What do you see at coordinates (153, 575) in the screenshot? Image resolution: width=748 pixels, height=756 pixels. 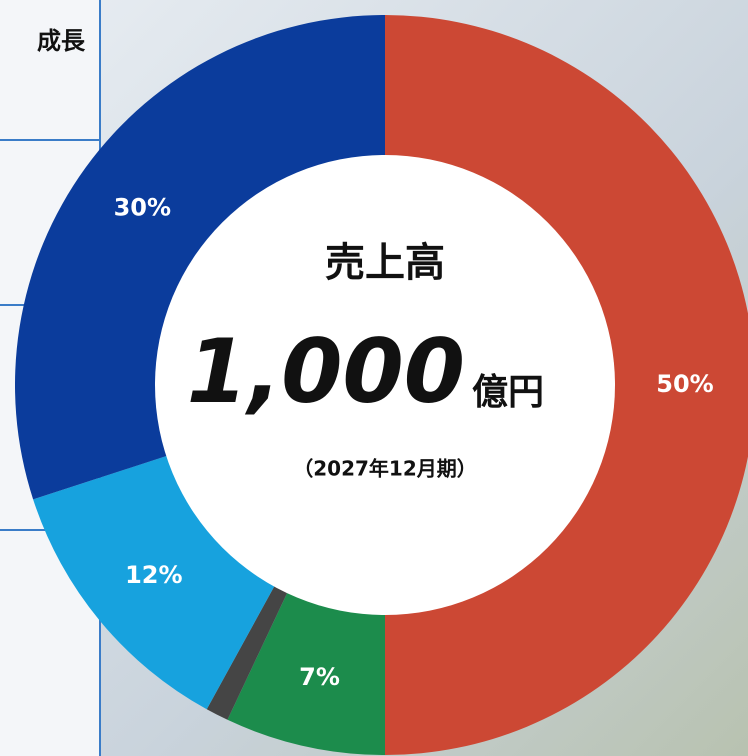 I see `value-label: 12%` at bounding box center [153, 575].